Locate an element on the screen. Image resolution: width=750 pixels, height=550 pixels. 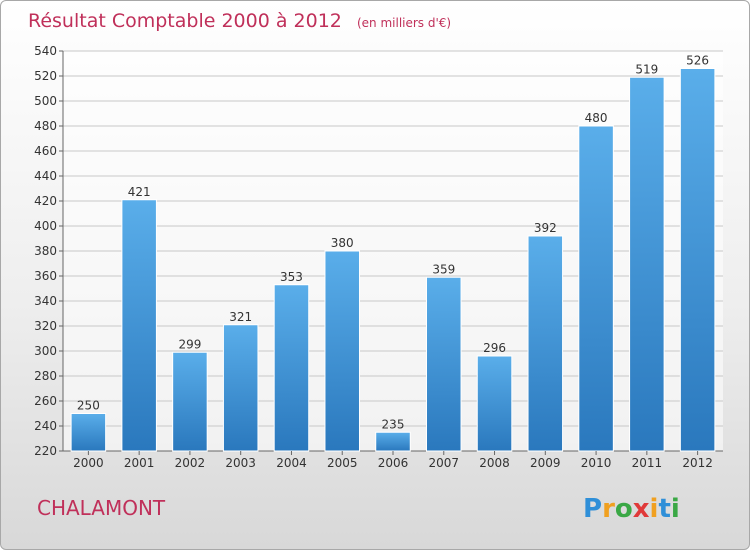
y-tick-label: 500 is located at coordinates (45, 101).